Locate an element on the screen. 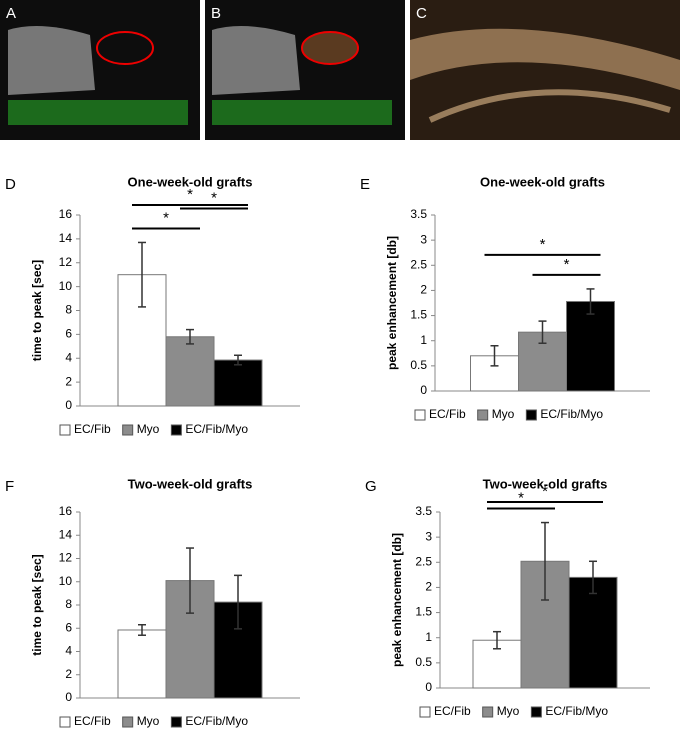 The height and width of the screenshot is (739, 680). panel-label: G is located at coordinates (371, 486).